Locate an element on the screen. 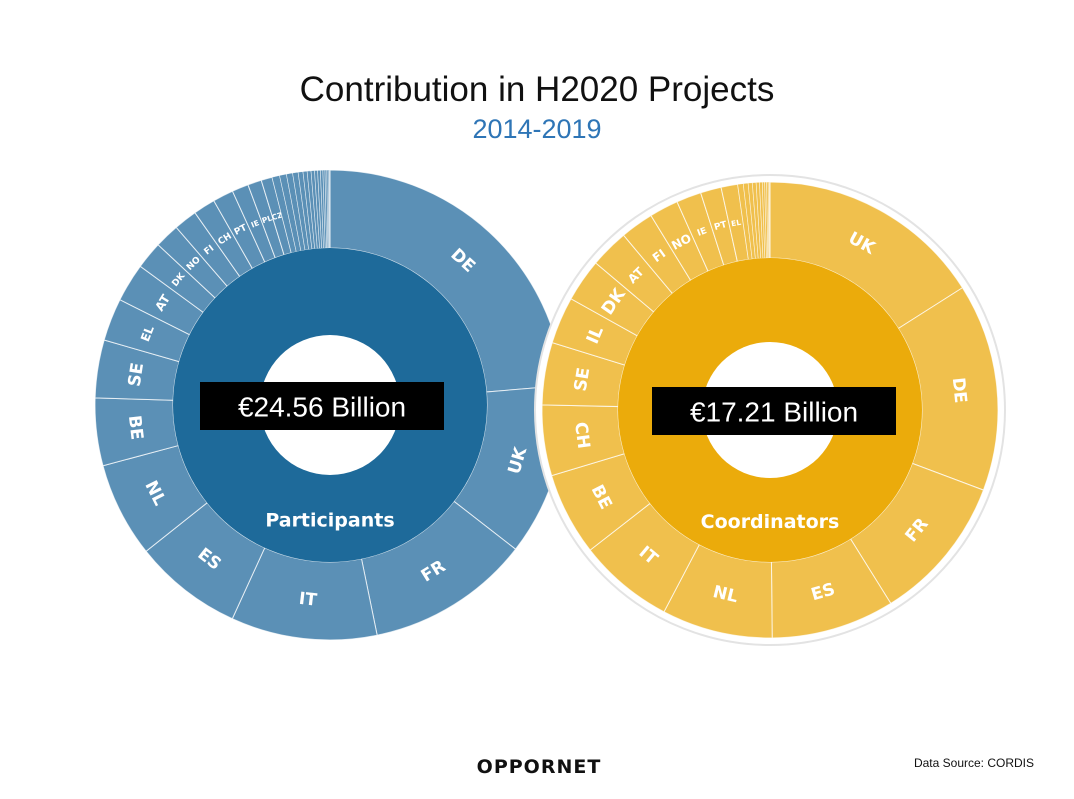 Image resolution: width=1074 pixels, height=799 pixels. chart-title: Contribution in H2020 Projects is located at coordinates (537, 89).